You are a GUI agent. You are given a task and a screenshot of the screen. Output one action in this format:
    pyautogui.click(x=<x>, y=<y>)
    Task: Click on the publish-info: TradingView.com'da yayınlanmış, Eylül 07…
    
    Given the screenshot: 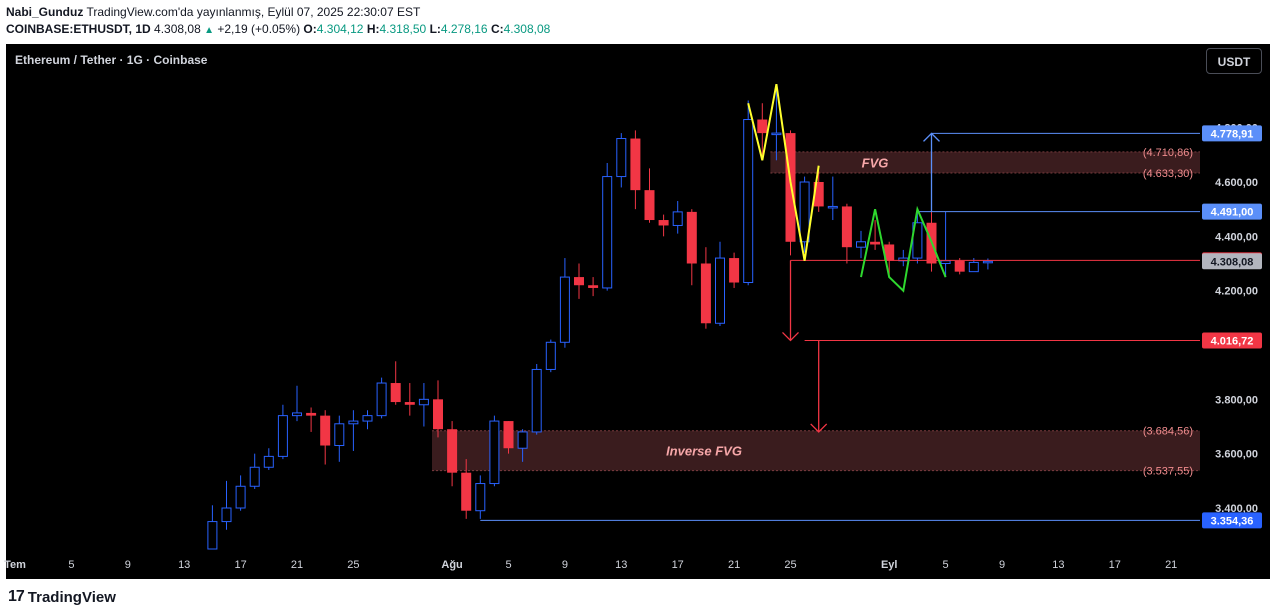 What is the action you would take?
    pyautogui.click(x=253, y=12)
    